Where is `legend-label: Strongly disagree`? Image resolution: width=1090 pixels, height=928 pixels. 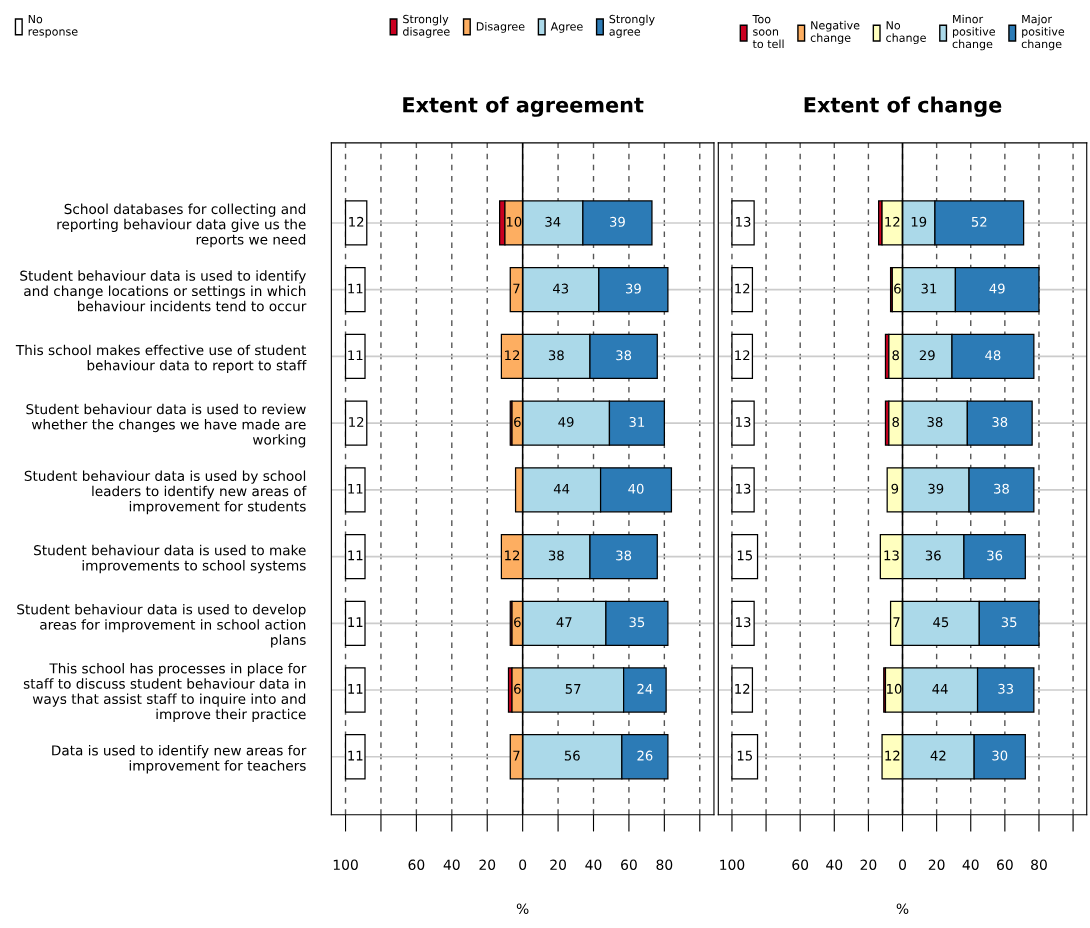
legend-label: Strongly disagree is located at coordinates (426, 26).